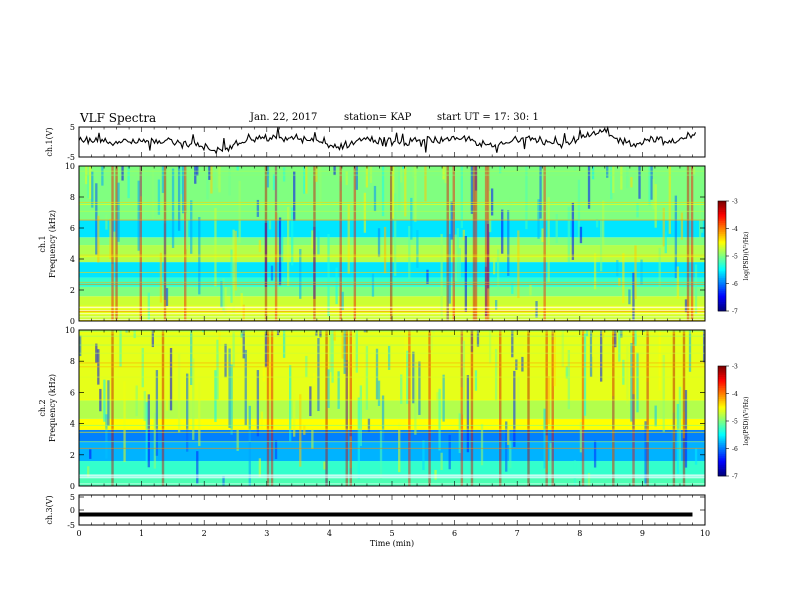 This screenshot has height=612, width=792. Describe the element at coordinates (488, 117) in the screenshot. I see `start-time-label: start UT = 17: 30: 1` at that location.